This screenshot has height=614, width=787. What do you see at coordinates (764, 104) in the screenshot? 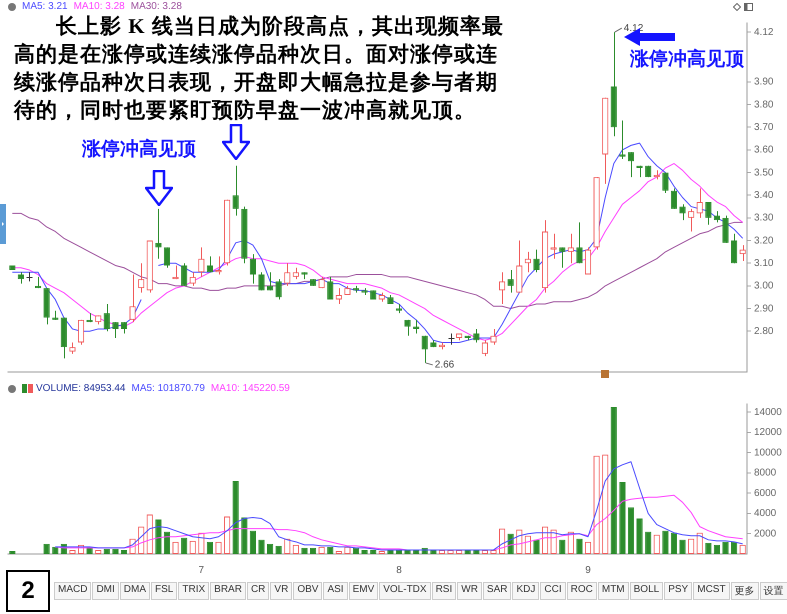
I see `y-tick-label: 3.80` at bounding box center [764, 104].